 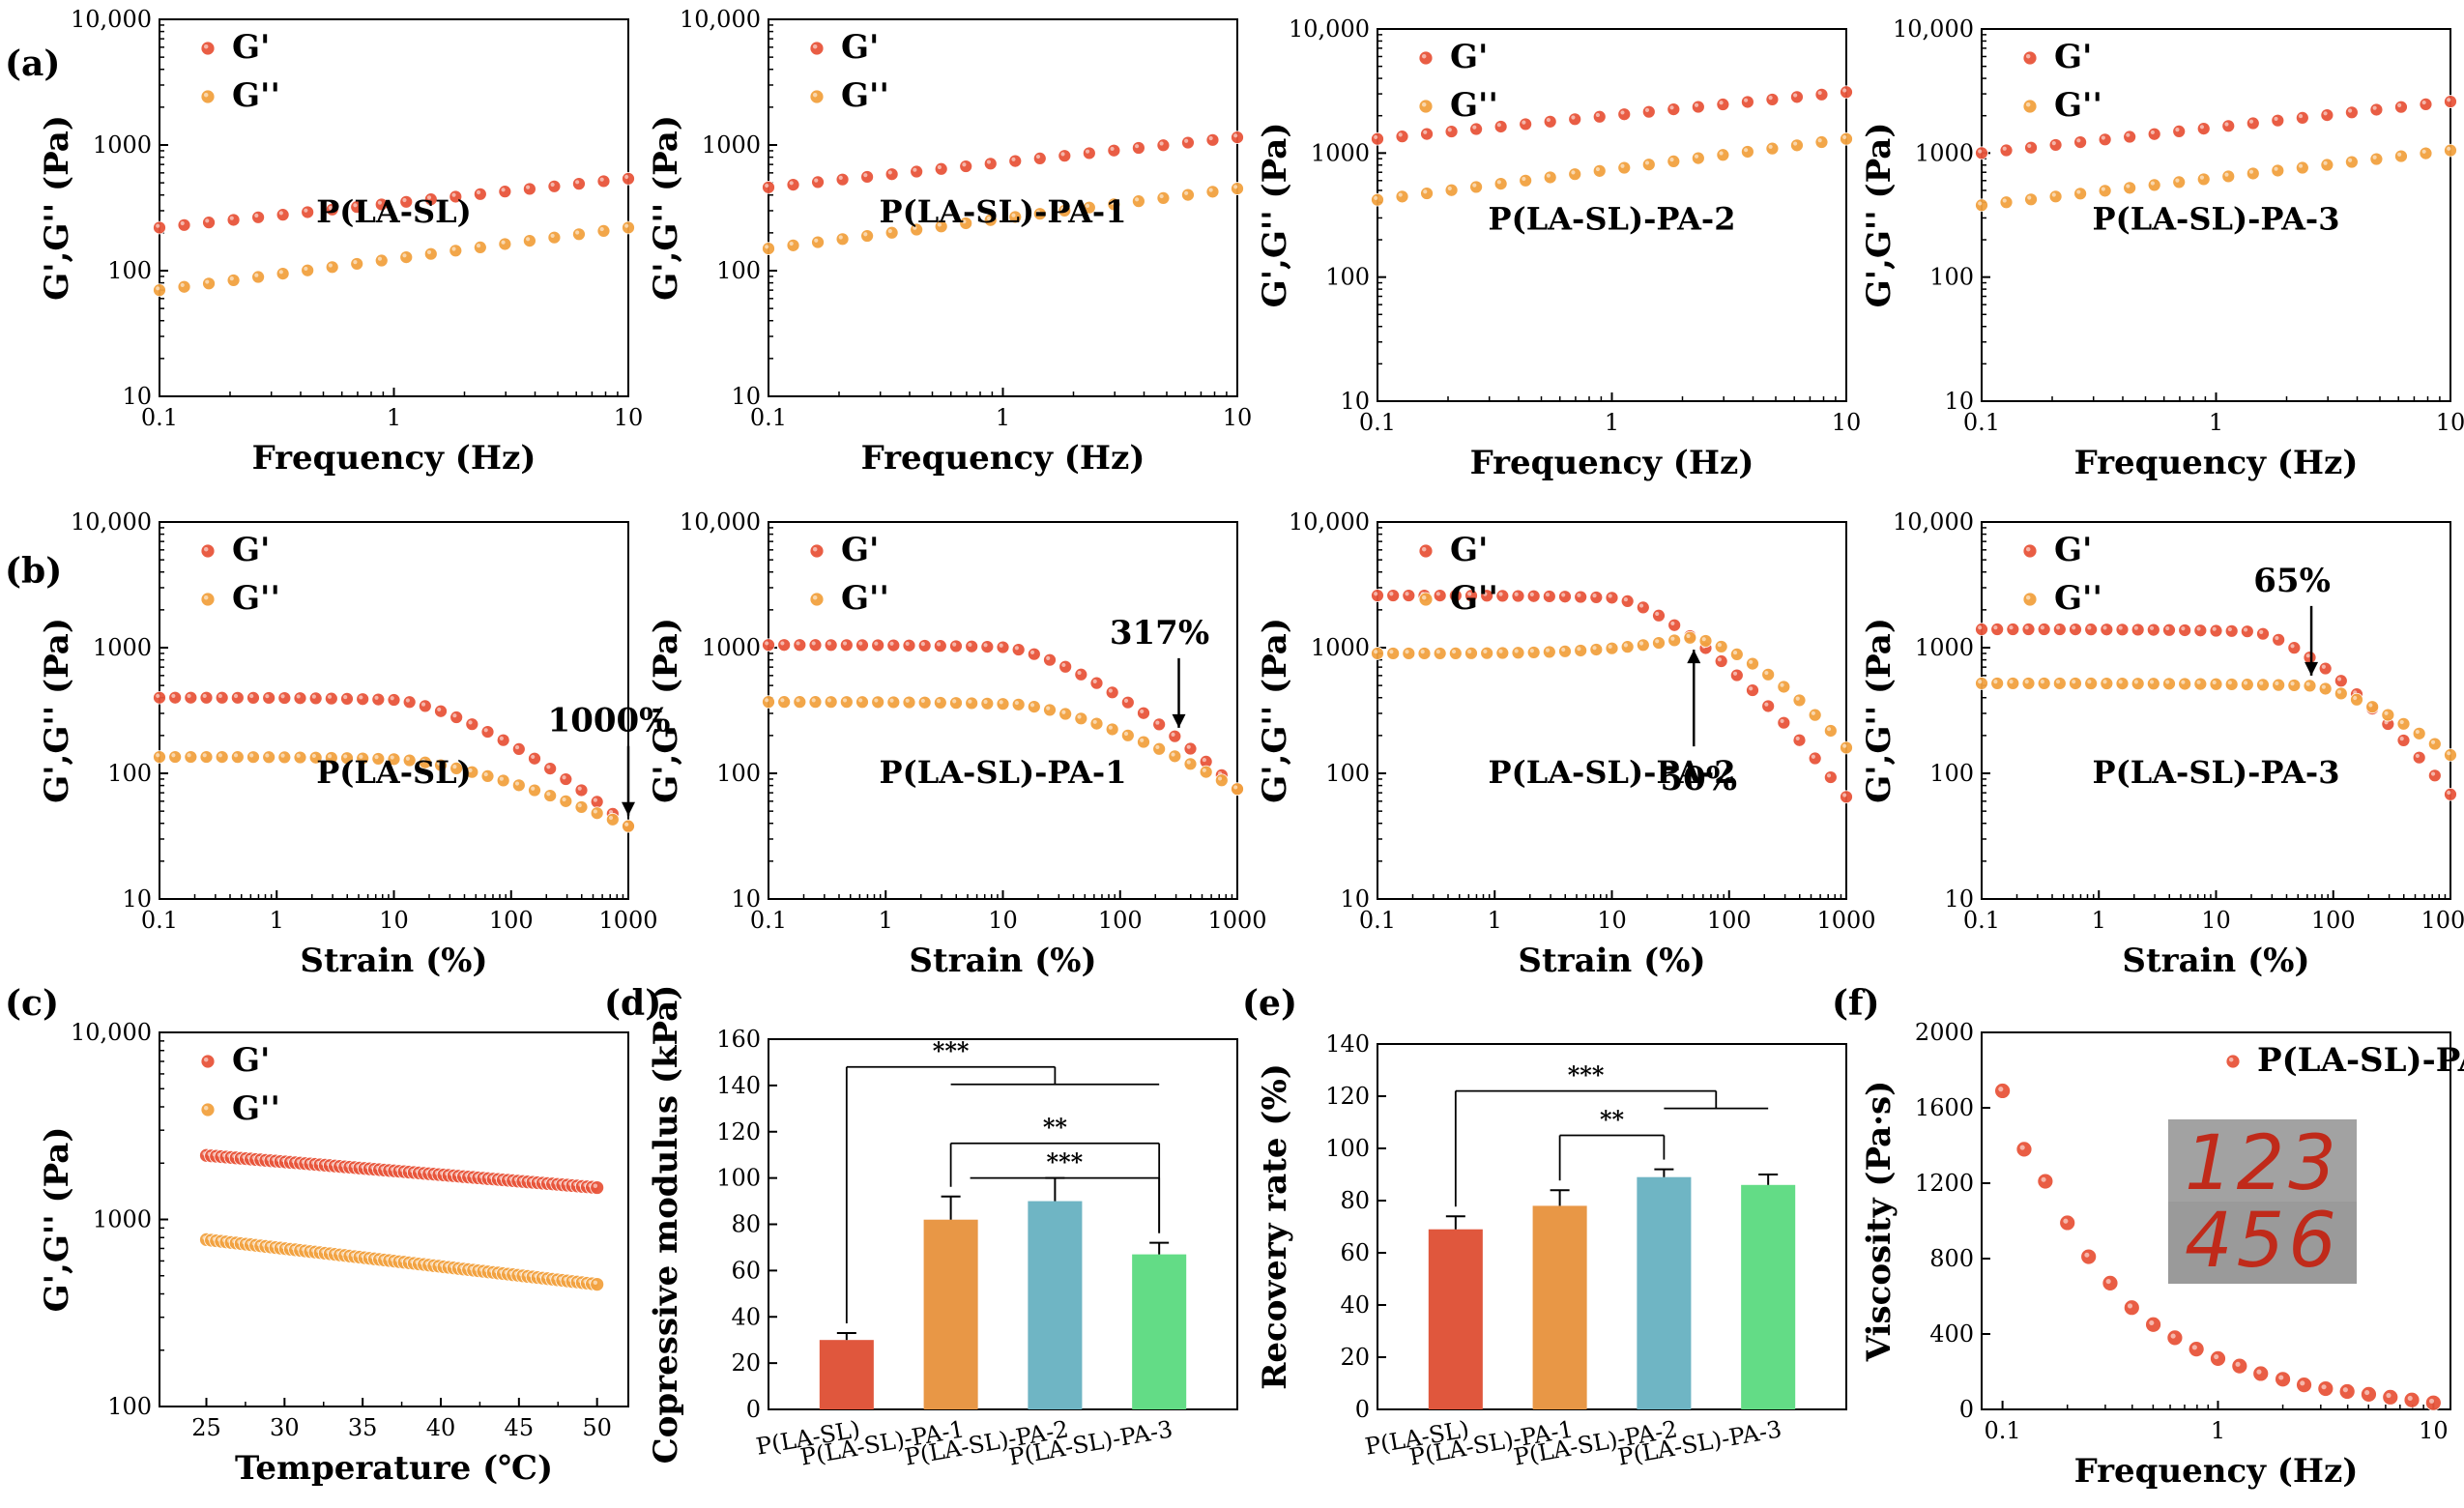 What do you see at coordinates (206, 1428) in the screenshot?
I see `x-tick-label: 25` at bounding box center [206, 1428].